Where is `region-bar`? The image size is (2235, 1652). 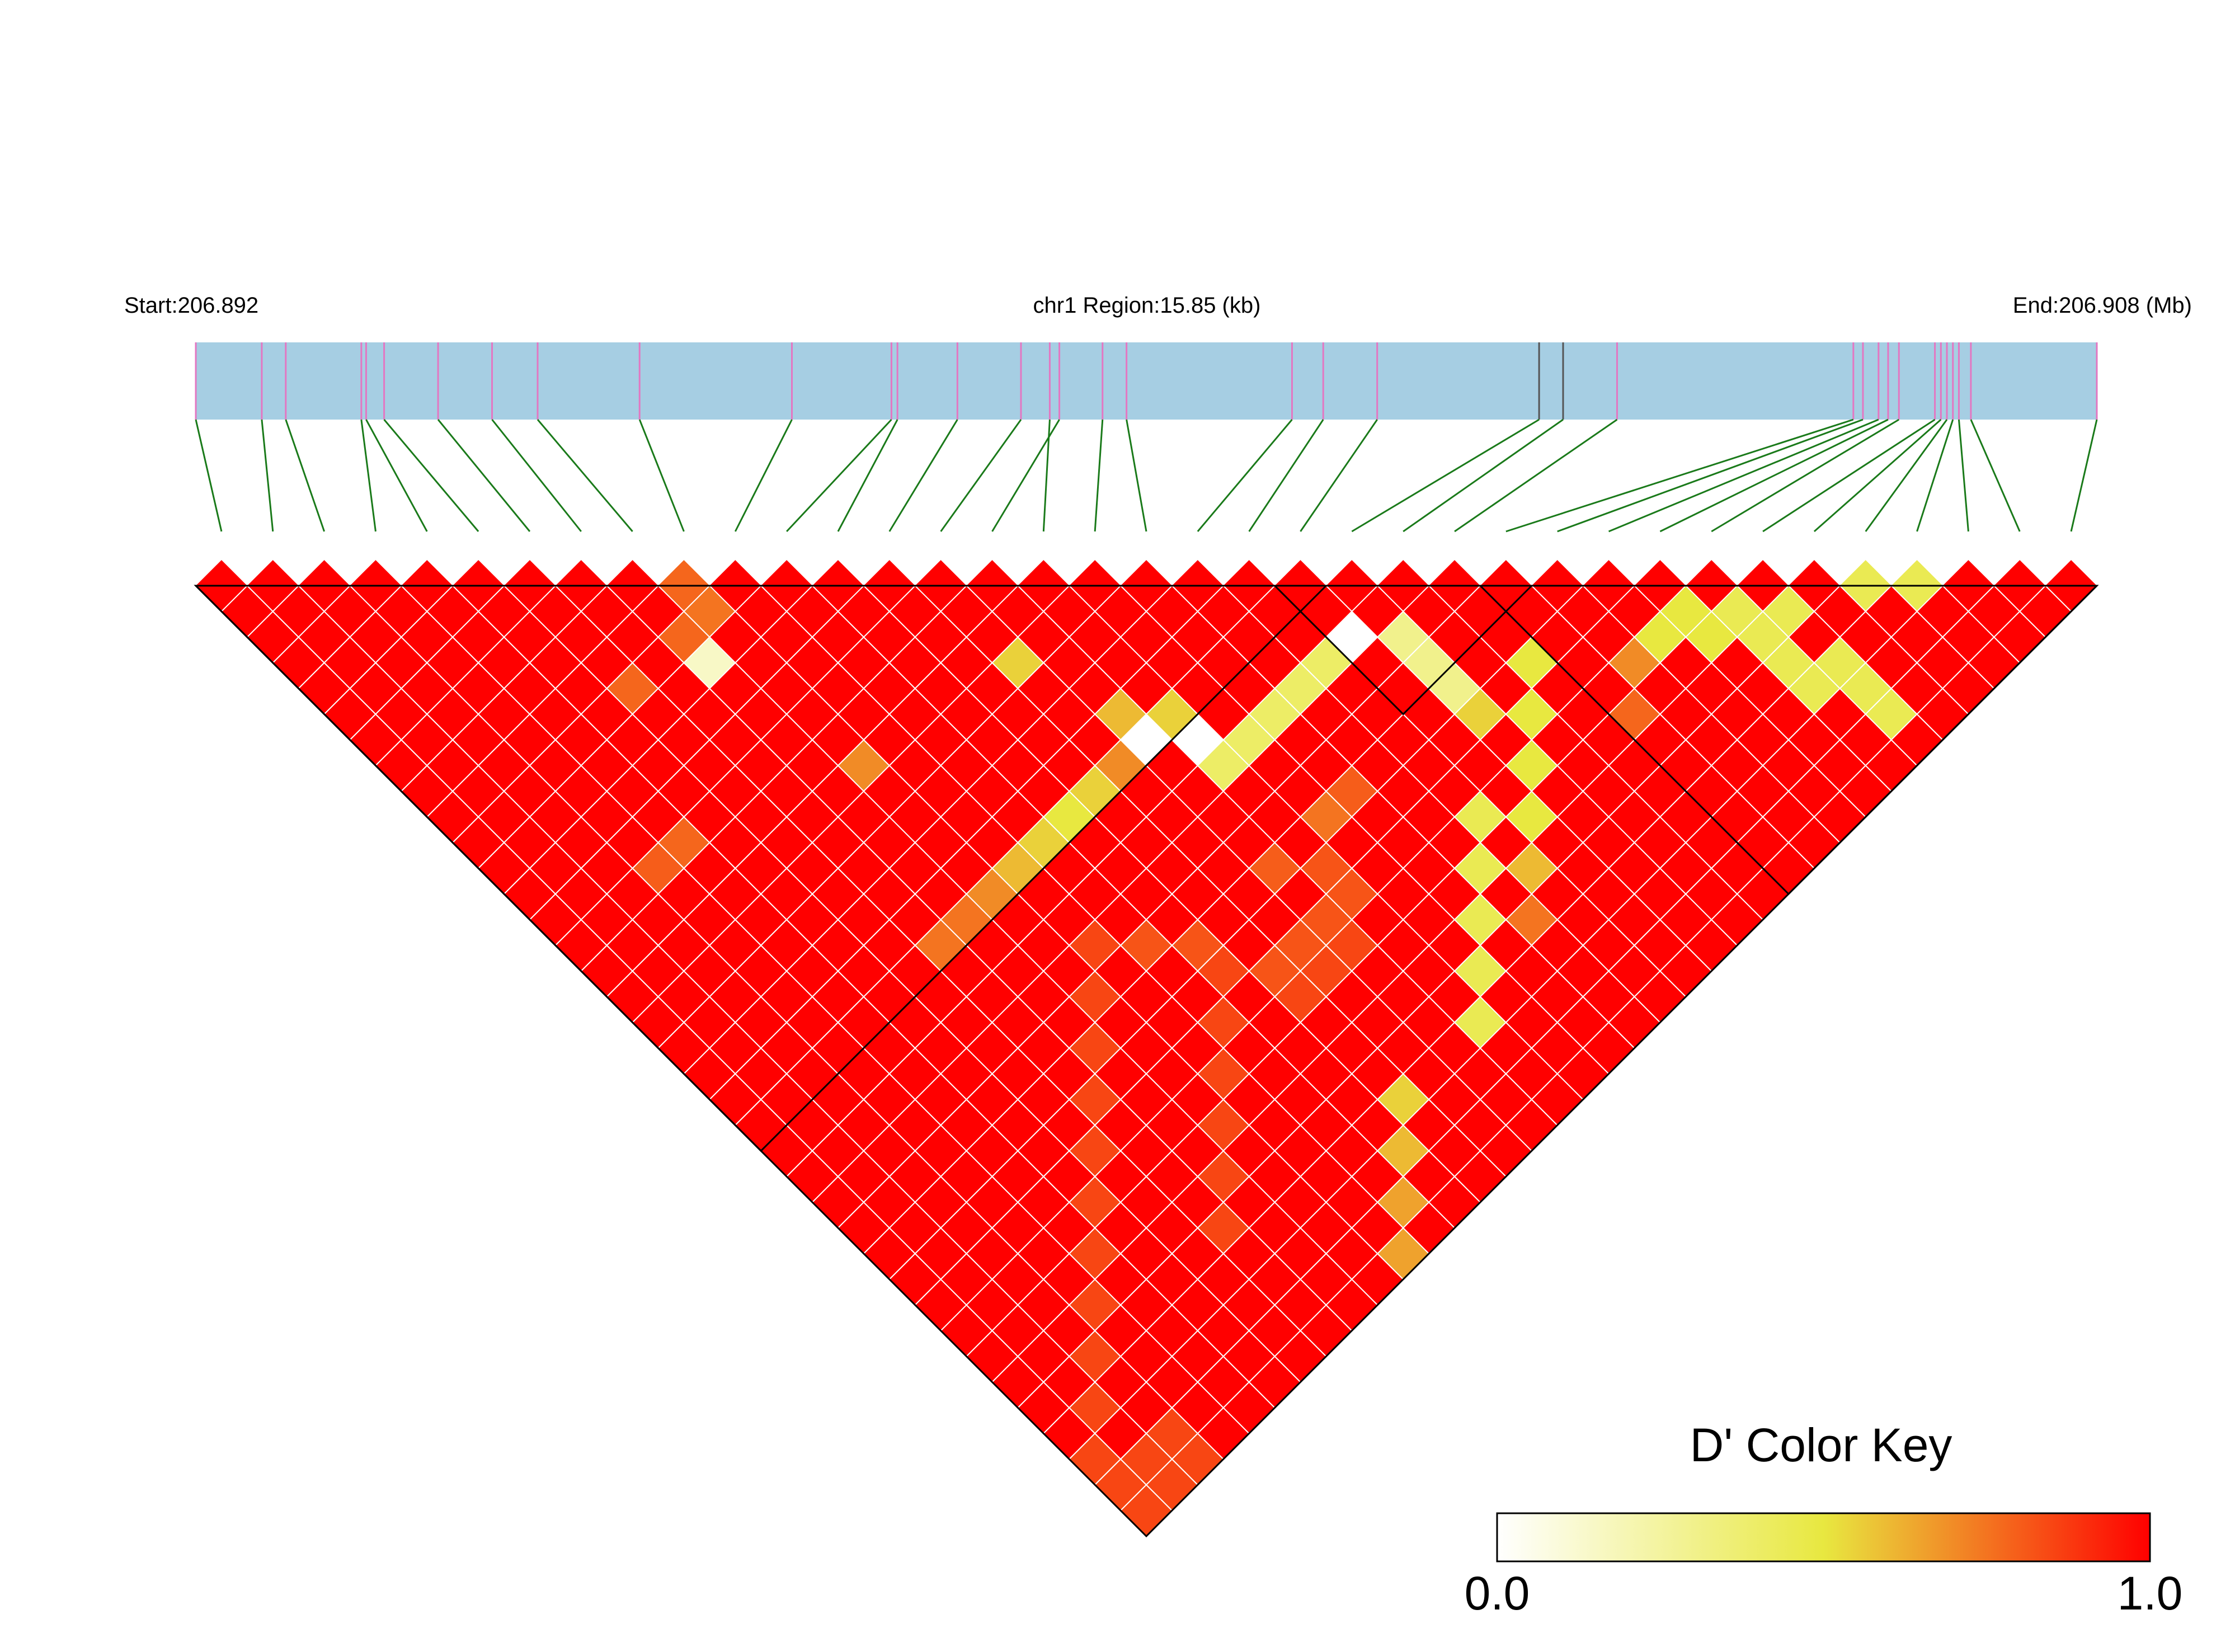
region-bar is located at coordinates (1146, 381).